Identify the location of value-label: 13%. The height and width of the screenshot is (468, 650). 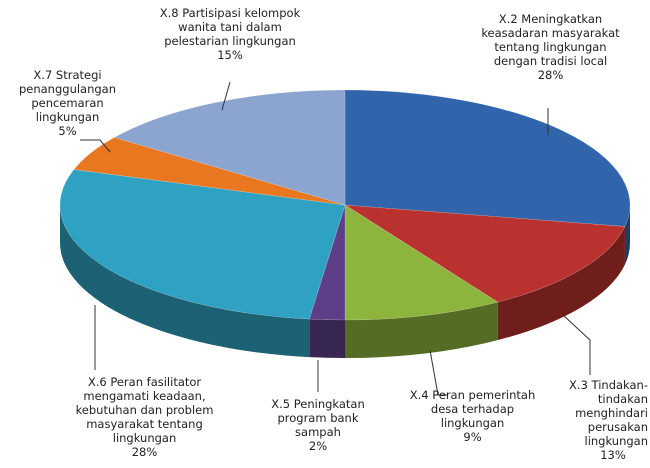
(613, 455).